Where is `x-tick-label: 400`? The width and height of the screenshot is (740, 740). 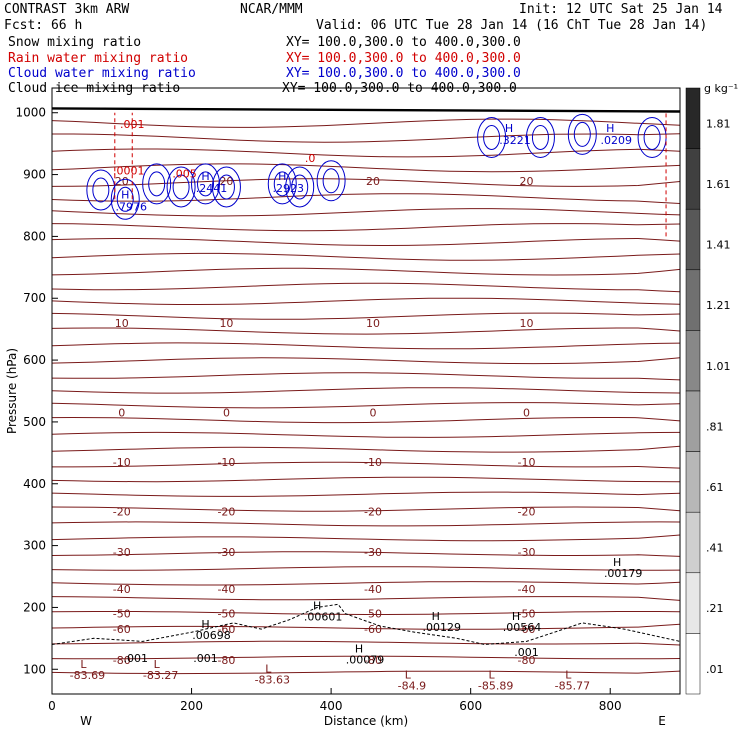
x-tick-label: 400 is located at coordinates (331, 706).